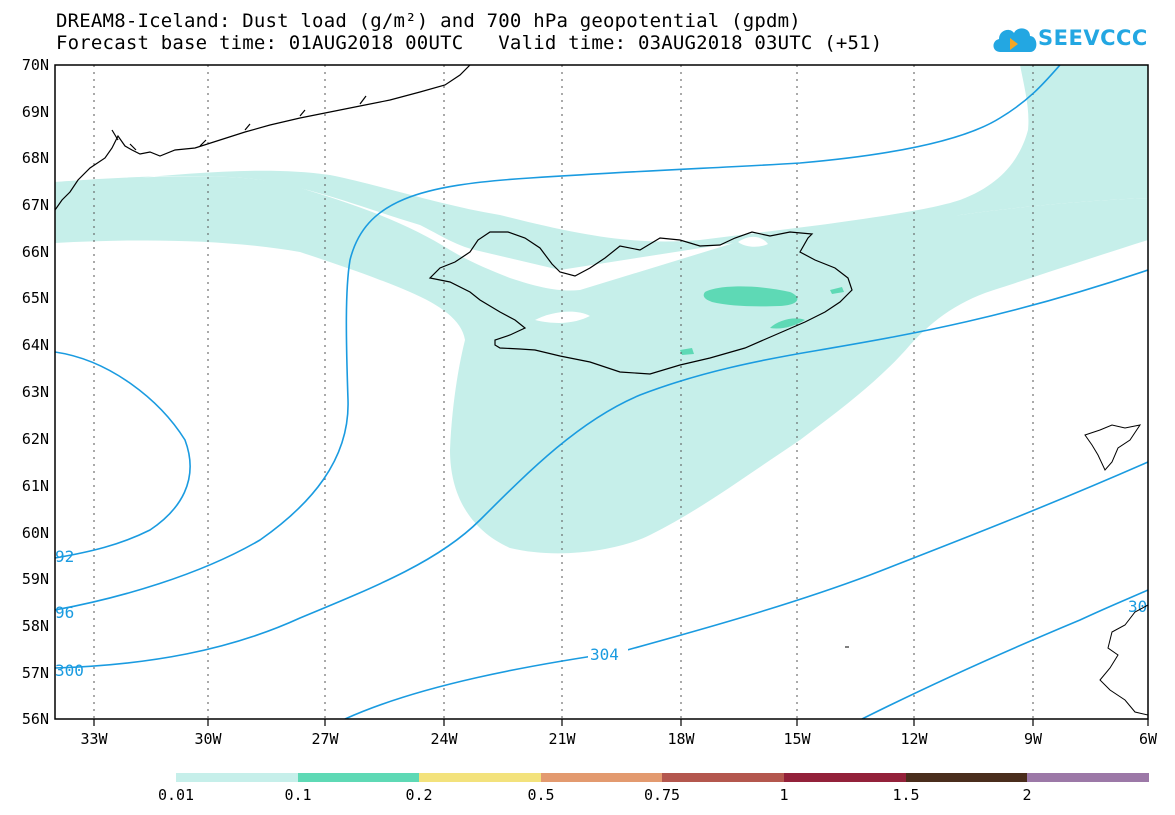 The height and width of the screenshot is (815, 1175). I want to click on colorbar-label: 1, so click(783, 795).